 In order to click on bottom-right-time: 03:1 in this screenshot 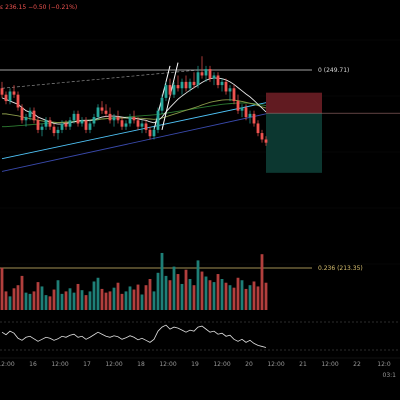, I will do `click(390, 375)`.